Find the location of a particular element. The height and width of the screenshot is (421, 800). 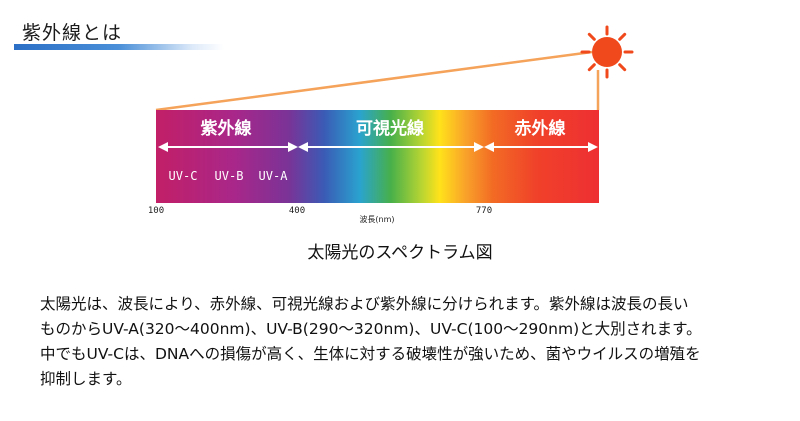

sunbeam-line-left is located at coordinates (374, 81).